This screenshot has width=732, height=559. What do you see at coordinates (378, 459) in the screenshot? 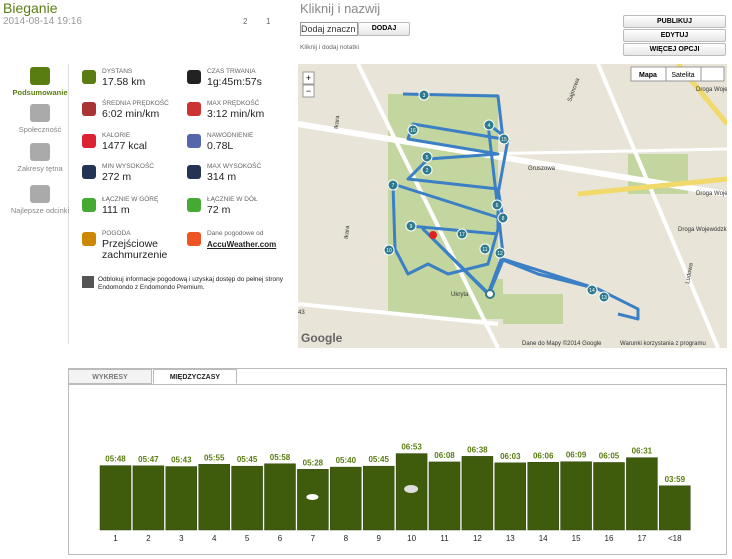
I see `bar-value-label: 05:45` at bounding box center [378, 459].